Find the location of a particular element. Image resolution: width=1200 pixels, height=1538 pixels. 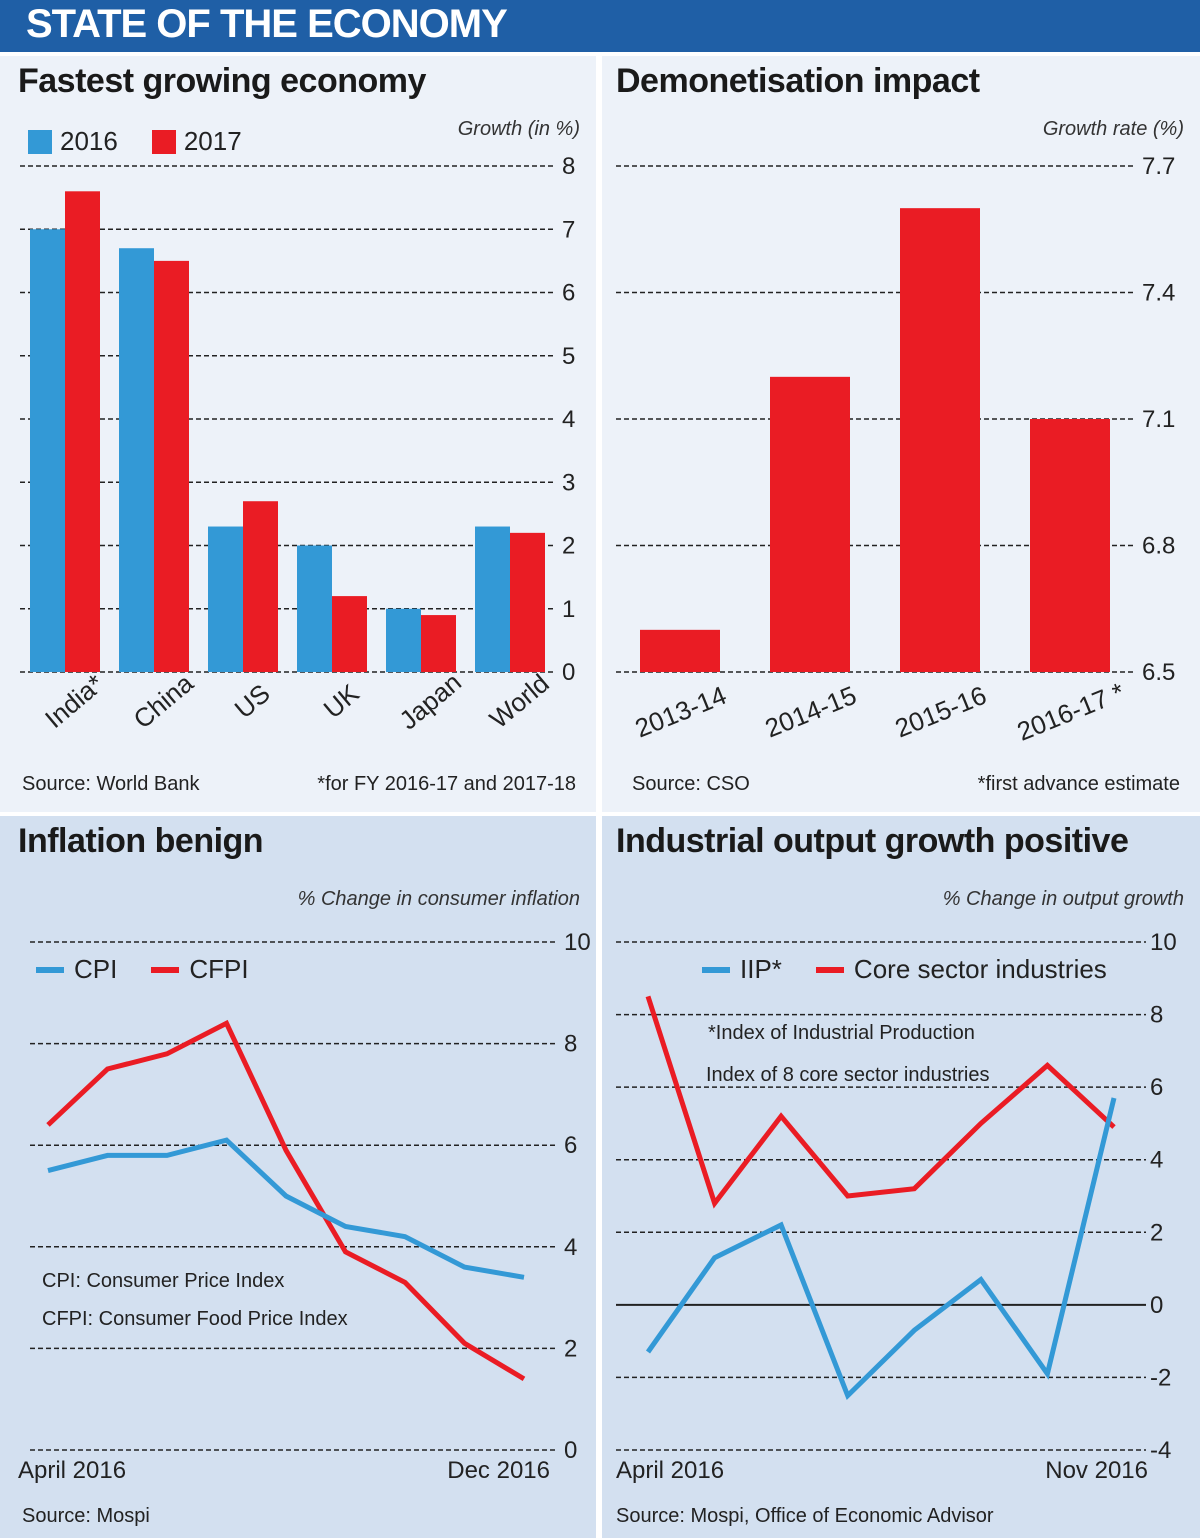

growth-y-tick: 6 is located at coordinates (568, 293).